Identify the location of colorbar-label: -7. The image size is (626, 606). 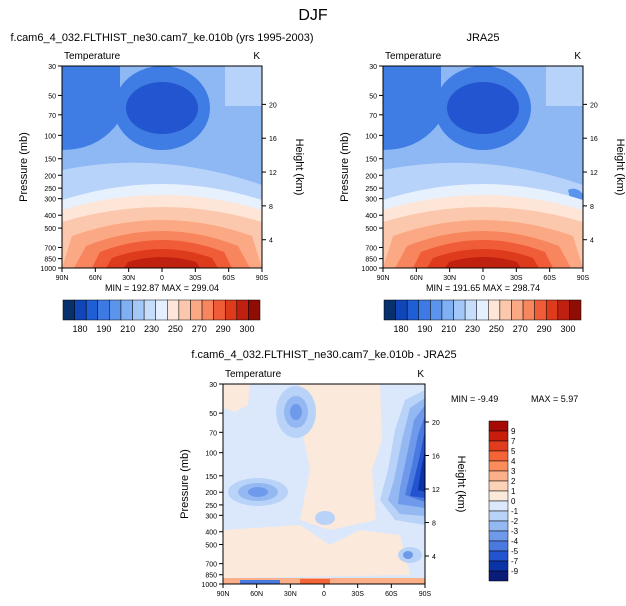
(515, 561).